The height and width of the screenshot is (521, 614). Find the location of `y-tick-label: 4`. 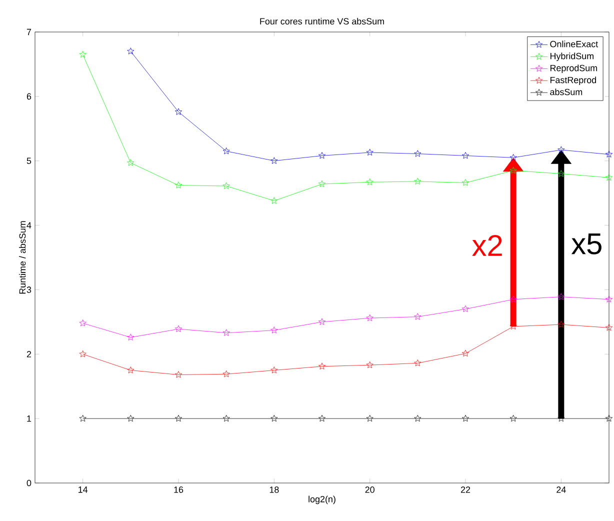

y-tick-label: 4 is located at coordinates (29, 225).